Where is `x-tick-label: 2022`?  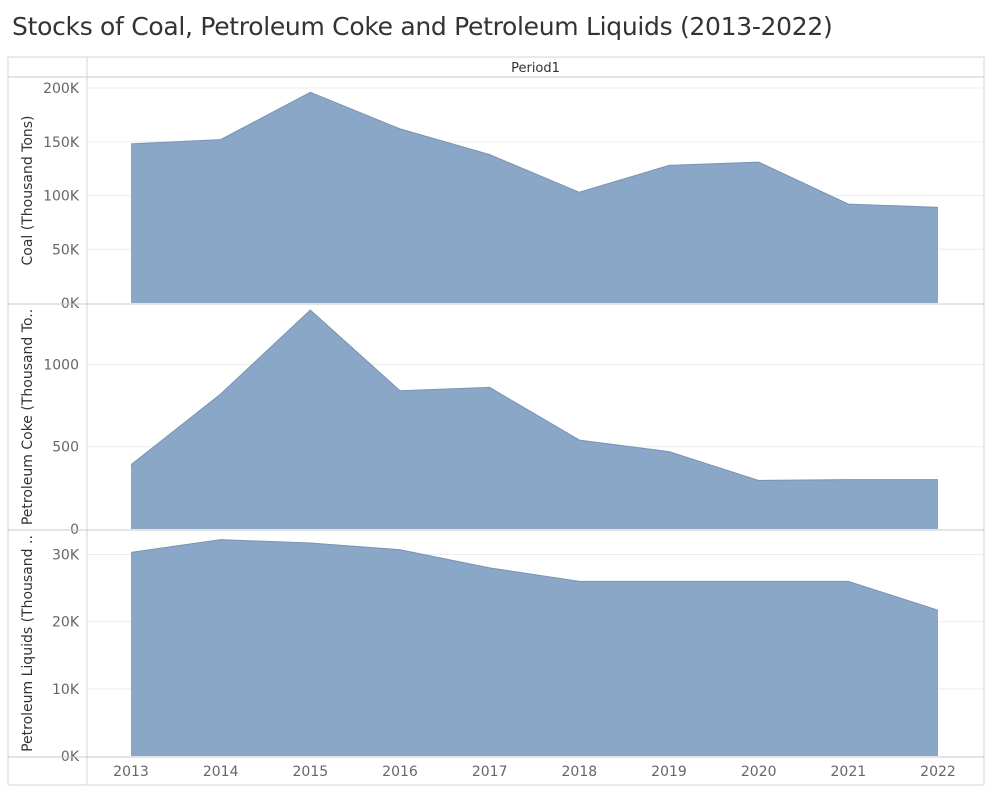 x-tick-label: 2022 is located at coordinates (938, 772).